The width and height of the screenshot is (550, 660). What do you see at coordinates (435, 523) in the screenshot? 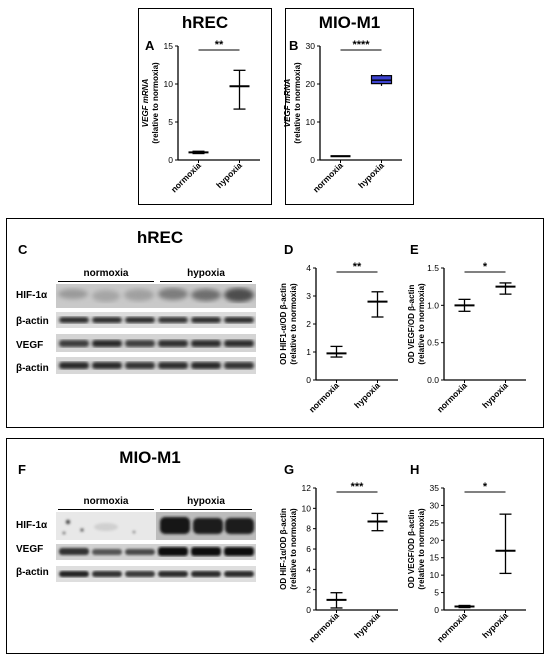
I see `y-tick-label: 25` at bounding box center [435, 523].